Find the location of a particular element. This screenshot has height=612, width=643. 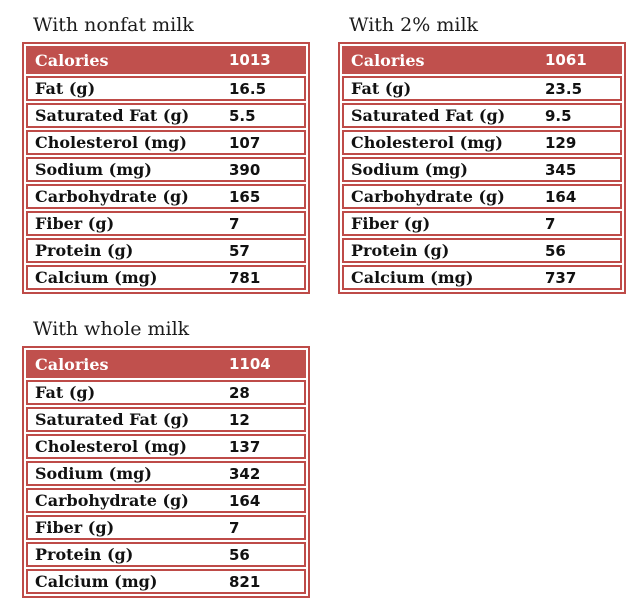

nutrient-value: 9.5 is located at coordinates (558, 115).